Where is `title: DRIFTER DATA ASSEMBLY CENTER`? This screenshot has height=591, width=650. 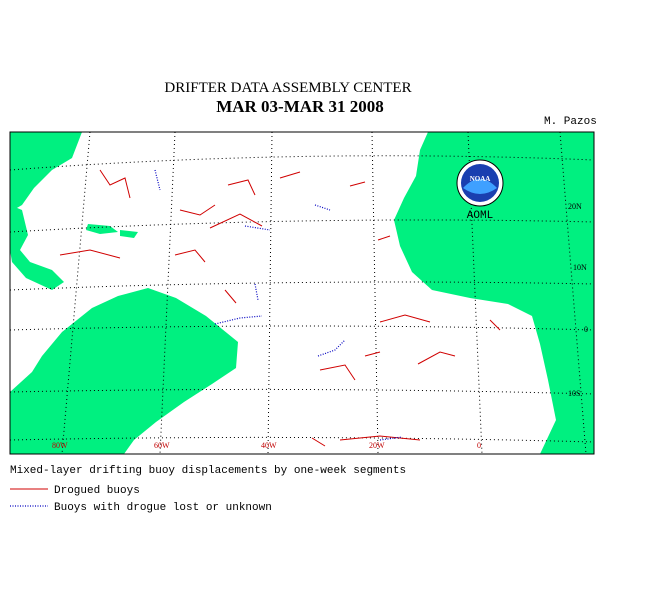
title: DRIFTER DATA ASSEMBLY CENTER is located at coordinates (287, 88).